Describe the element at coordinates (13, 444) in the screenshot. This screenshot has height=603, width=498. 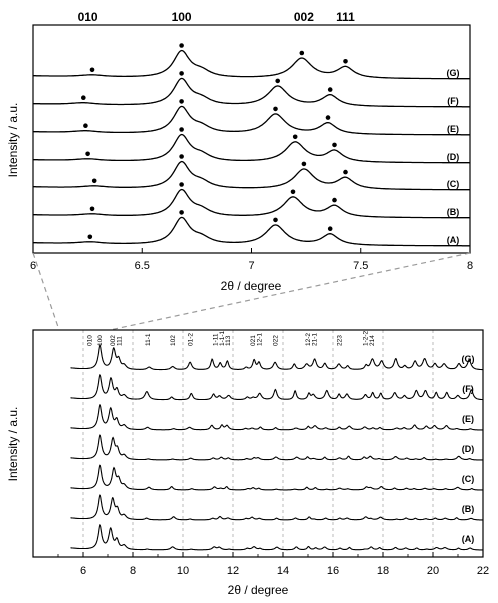
I see `bottom-y-axis-label: Intensity / a.u.` at that location.